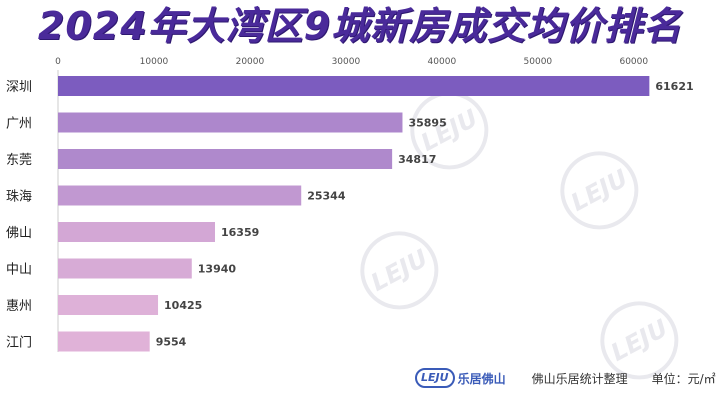 This screenshot has height=406, width=720. I want to click on x-tick-label: 30000, so click(346, 62).